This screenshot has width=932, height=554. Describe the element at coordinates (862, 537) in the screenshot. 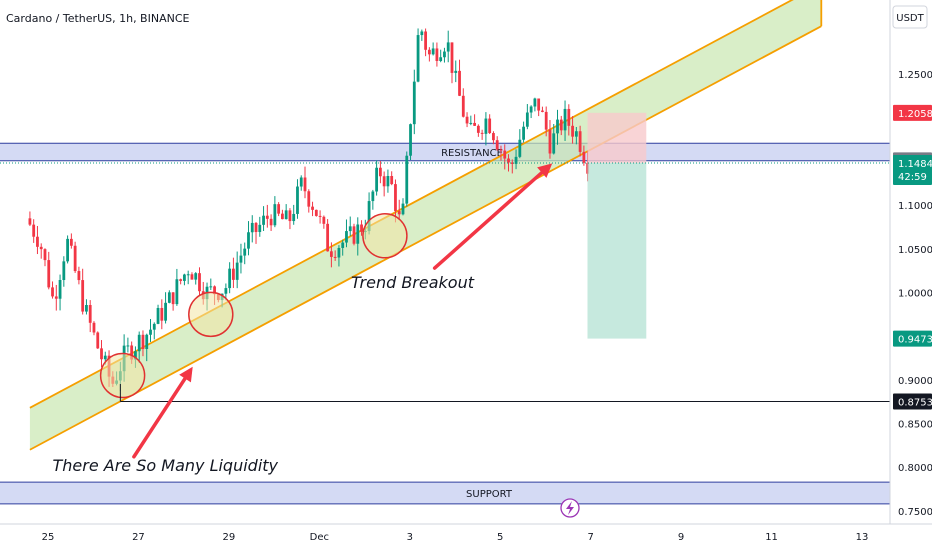

I see `x-tick-label: 13` at that location.